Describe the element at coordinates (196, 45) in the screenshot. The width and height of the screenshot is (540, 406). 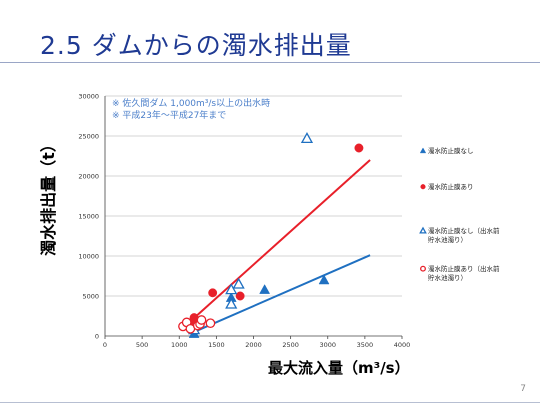
I see `slide-title: 2.5 ダムからの濁水排出量` at that location.